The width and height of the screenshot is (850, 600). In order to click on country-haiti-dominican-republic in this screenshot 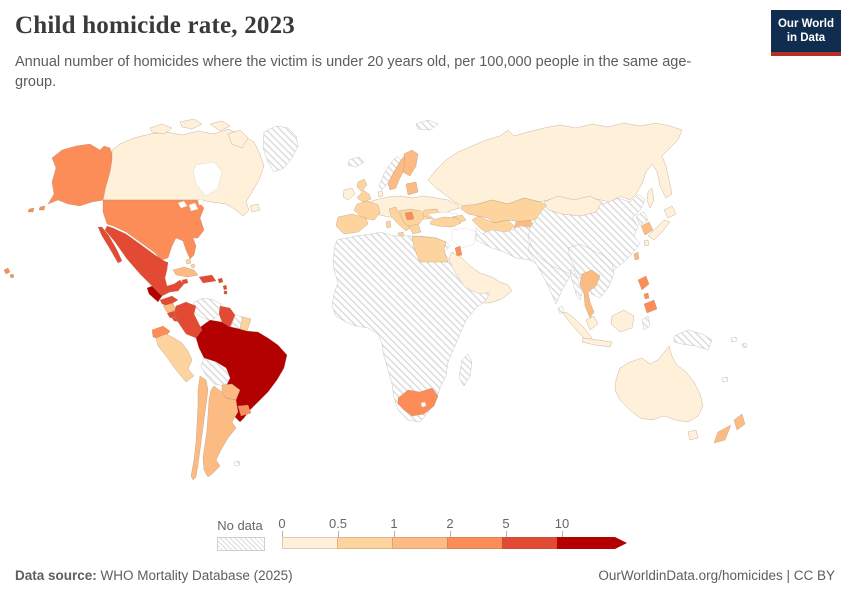, I will do `click(207, 279)`.